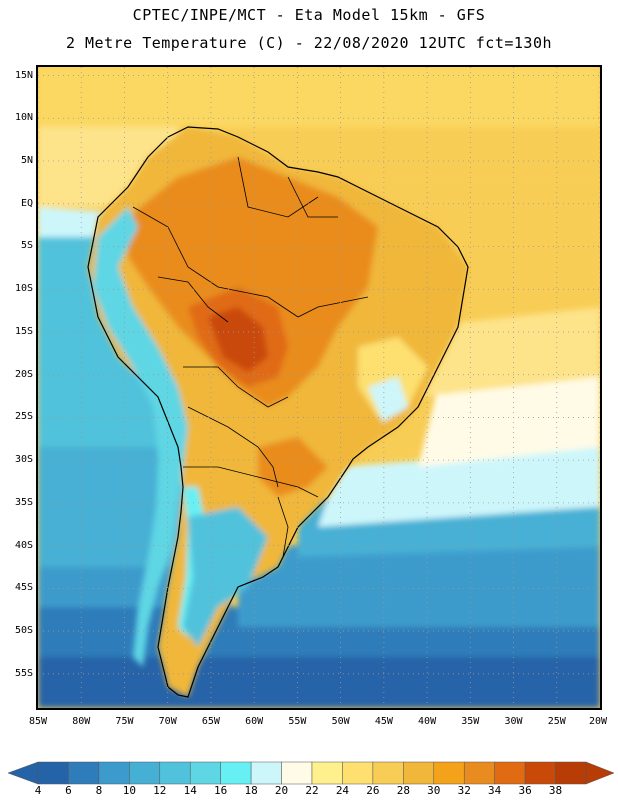 Image resolution: width=618 pixels, height=800 pixels. Describe the element at coordinates (464, 790) in the screenshot. I see `legend-level-label: 32` at that location.